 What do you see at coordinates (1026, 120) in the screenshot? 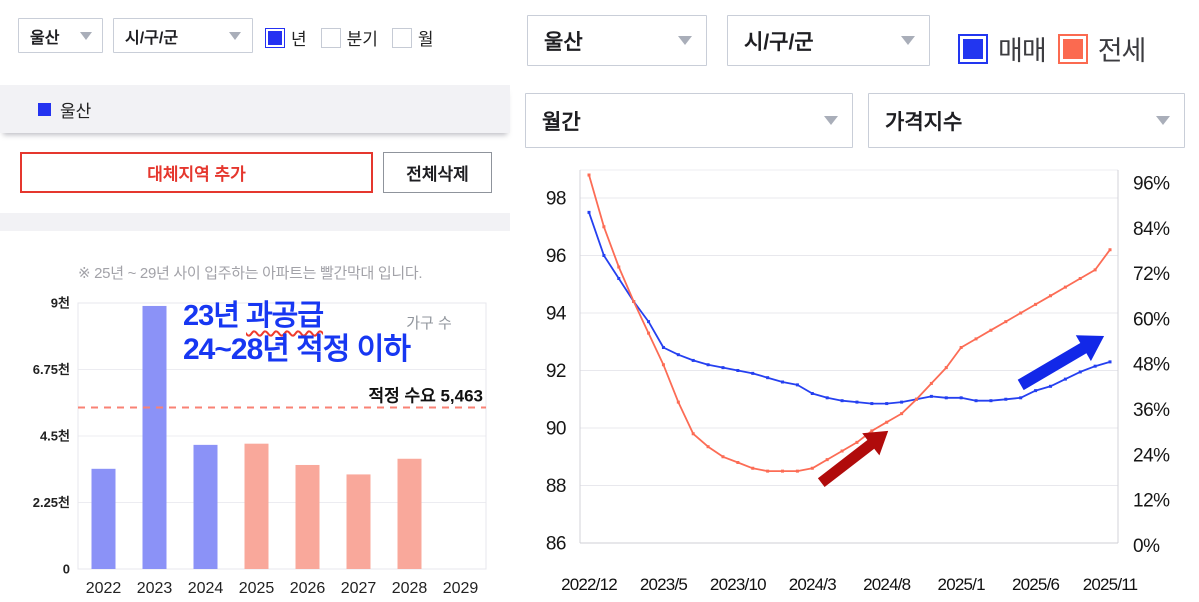
I see `metric-select: 가격지수` at bounding box center [1026, 120].